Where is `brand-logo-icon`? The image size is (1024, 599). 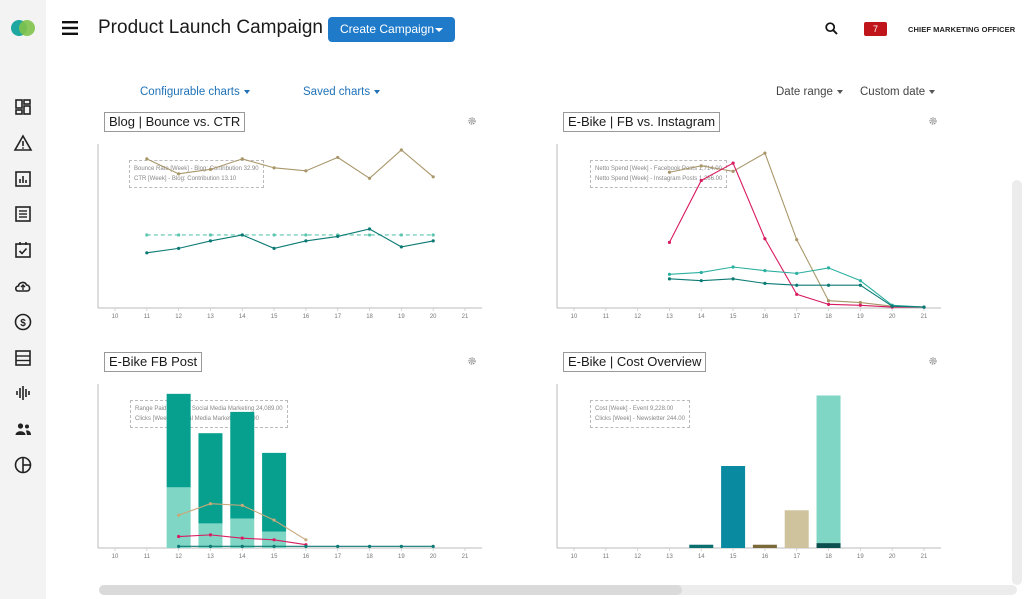 brand-logo-icon is located at coordinates (23, 28).